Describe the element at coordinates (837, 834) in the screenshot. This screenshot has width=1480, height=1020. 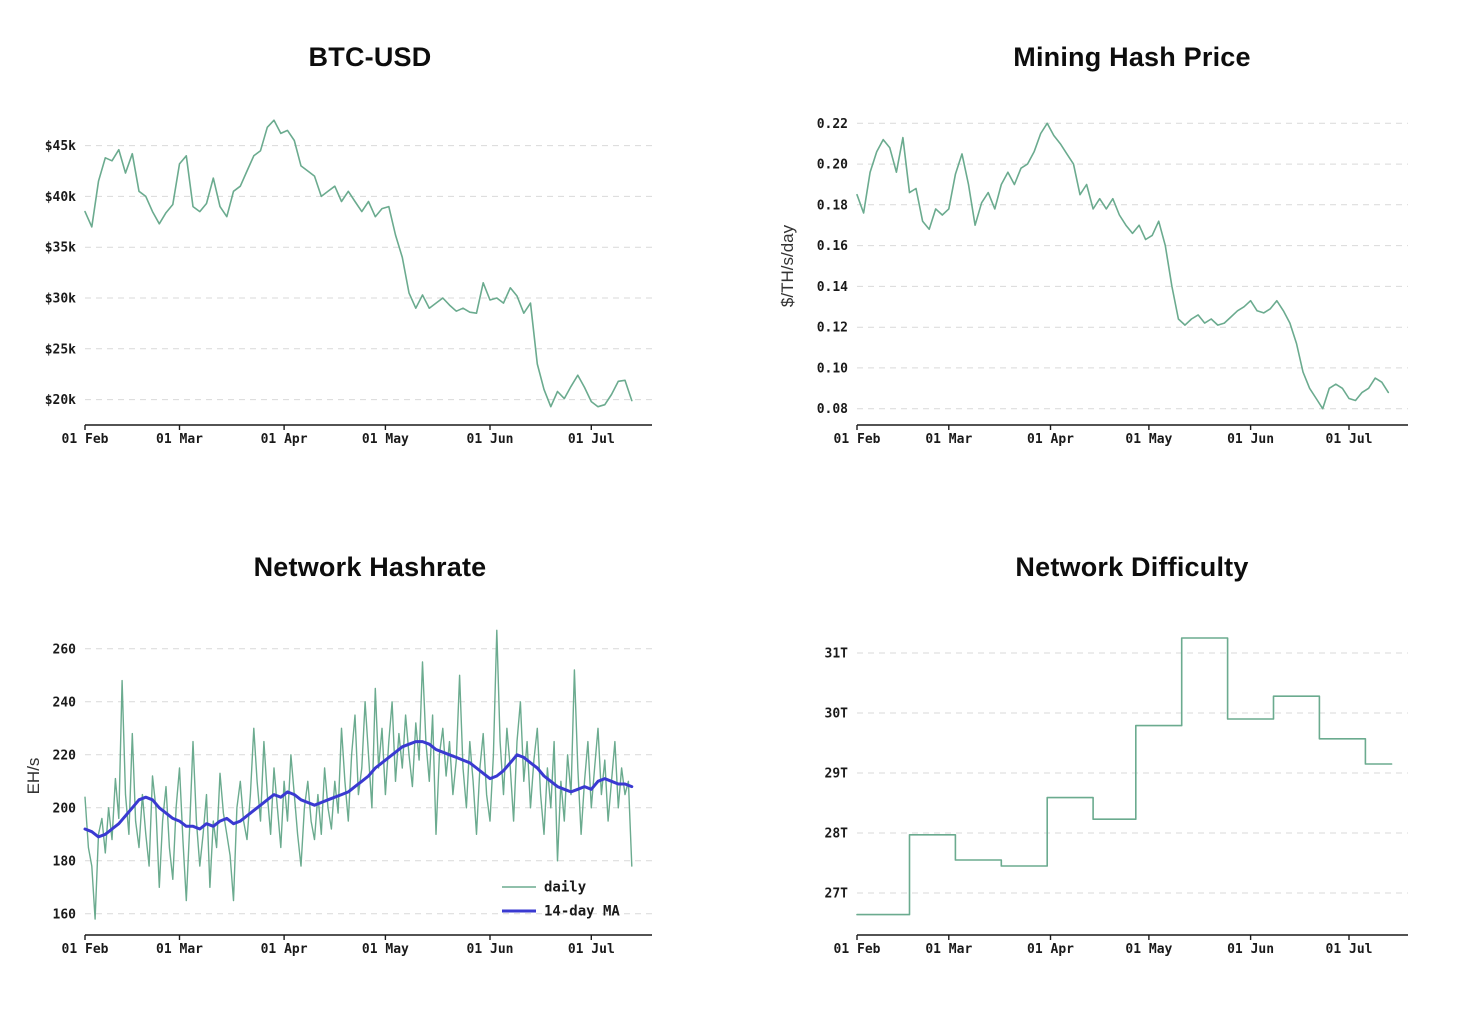
I see `y-tick-label: 28T` at that location.